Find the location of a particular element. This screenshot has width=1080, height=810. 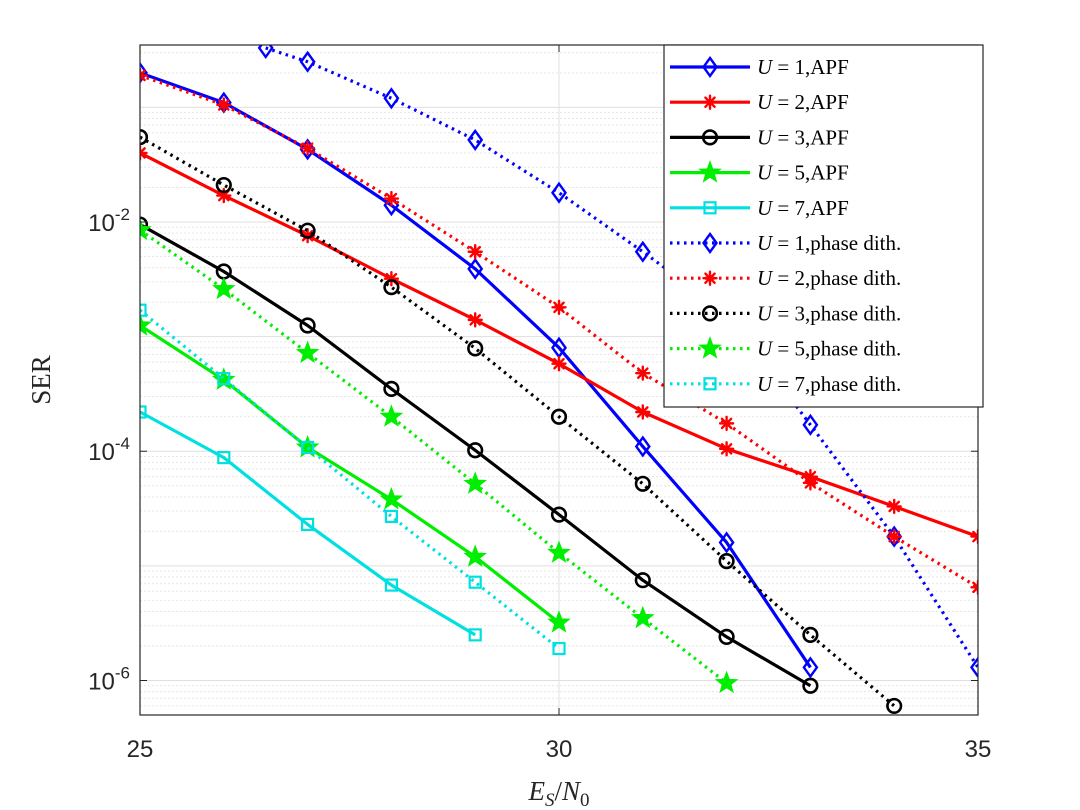

y-tick-label: 10-4 is located at coordinates (109, 450).